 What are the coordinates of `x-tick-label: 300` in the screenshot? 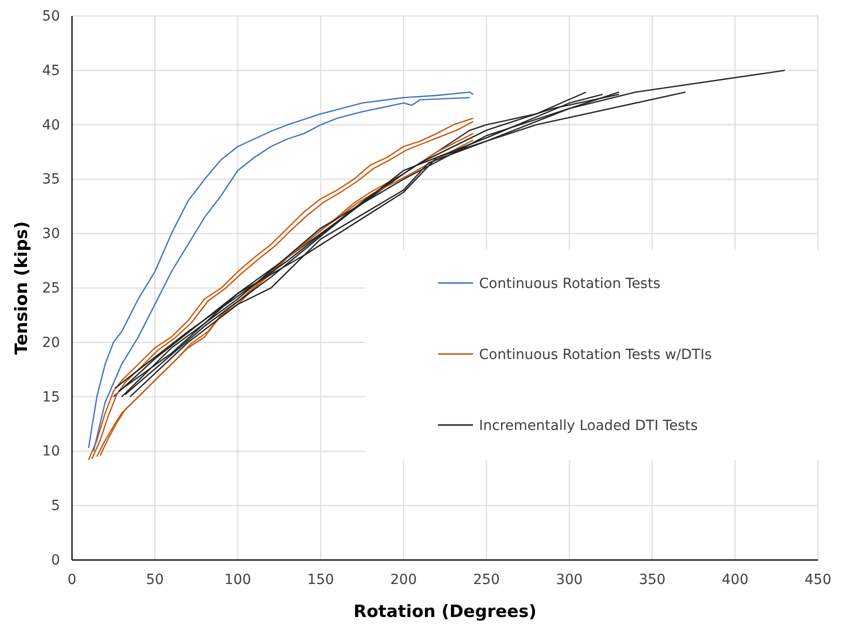 It's located at (569, 580).